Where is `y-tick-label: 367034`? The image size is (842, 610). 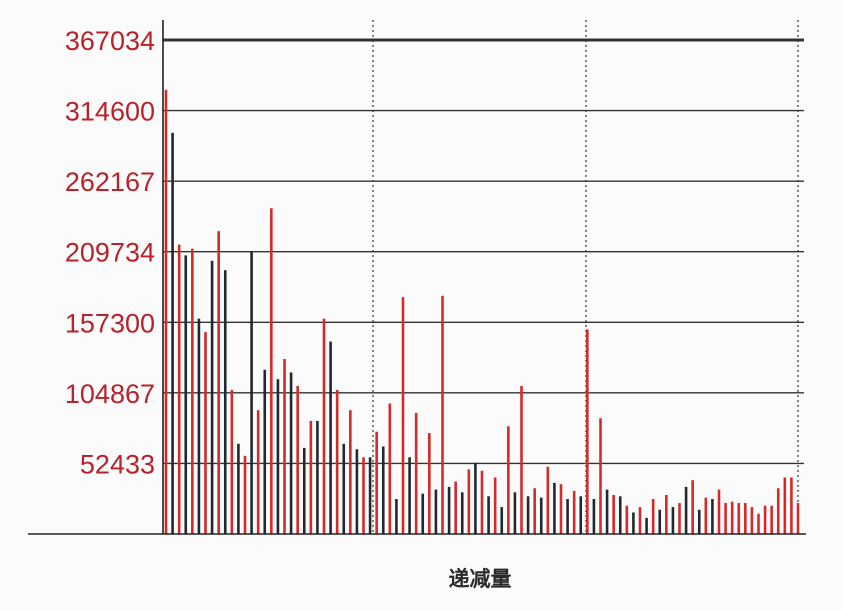
y-tick-label: 367034 is located at coordinates (110, 41).